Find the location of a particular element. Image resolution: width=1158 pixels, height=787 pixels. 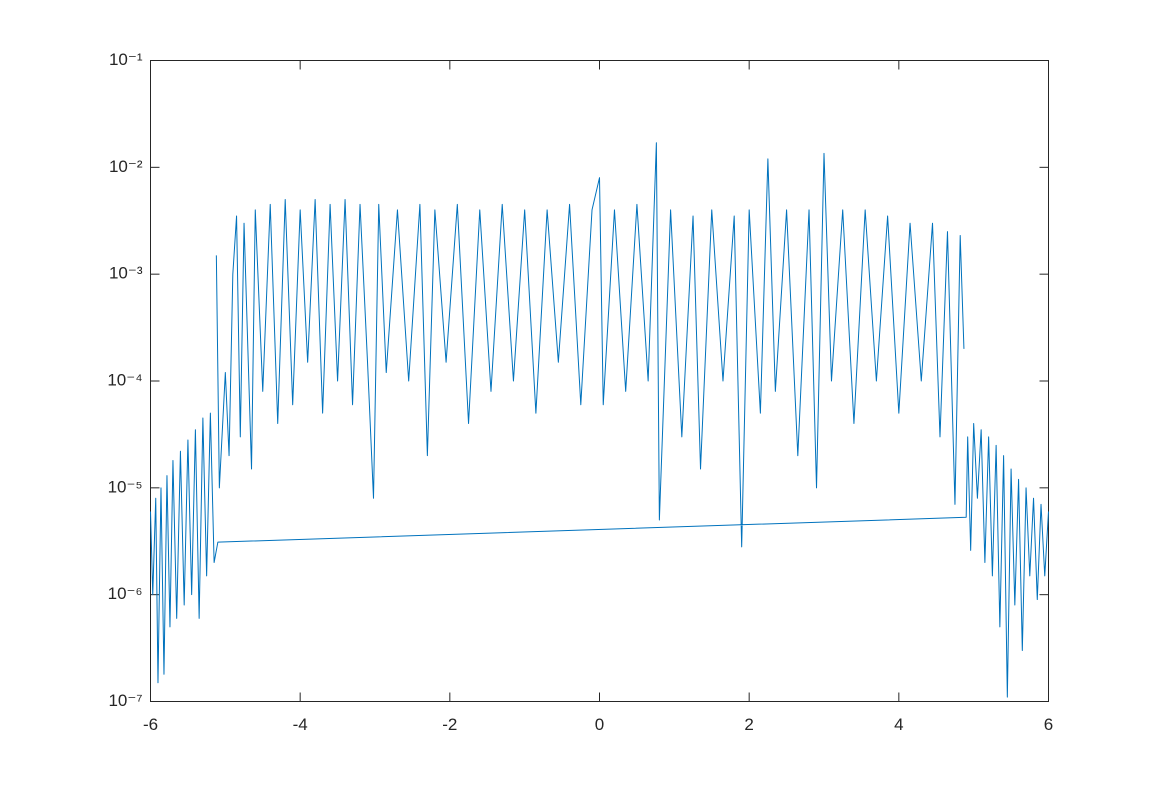

y-tick-label: 10⁻⁵ is located at coordinates (125, 486).